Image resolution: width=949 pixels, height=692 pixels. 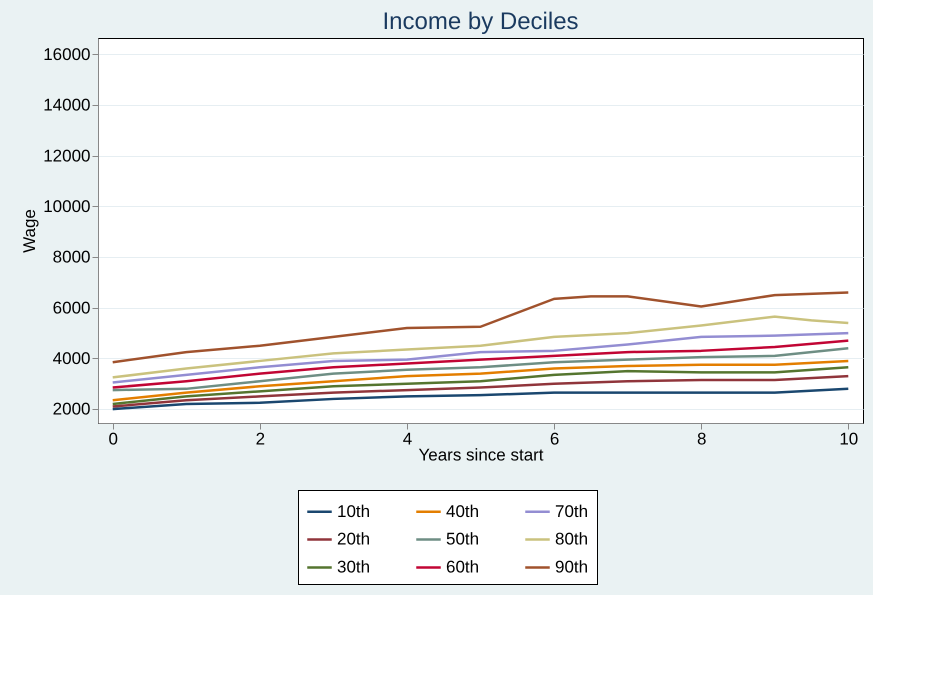 What do you see at coordinates (71, 257) in the screenshot?
I see `y-tick-label: 8000` at bounding box center [71, 257].